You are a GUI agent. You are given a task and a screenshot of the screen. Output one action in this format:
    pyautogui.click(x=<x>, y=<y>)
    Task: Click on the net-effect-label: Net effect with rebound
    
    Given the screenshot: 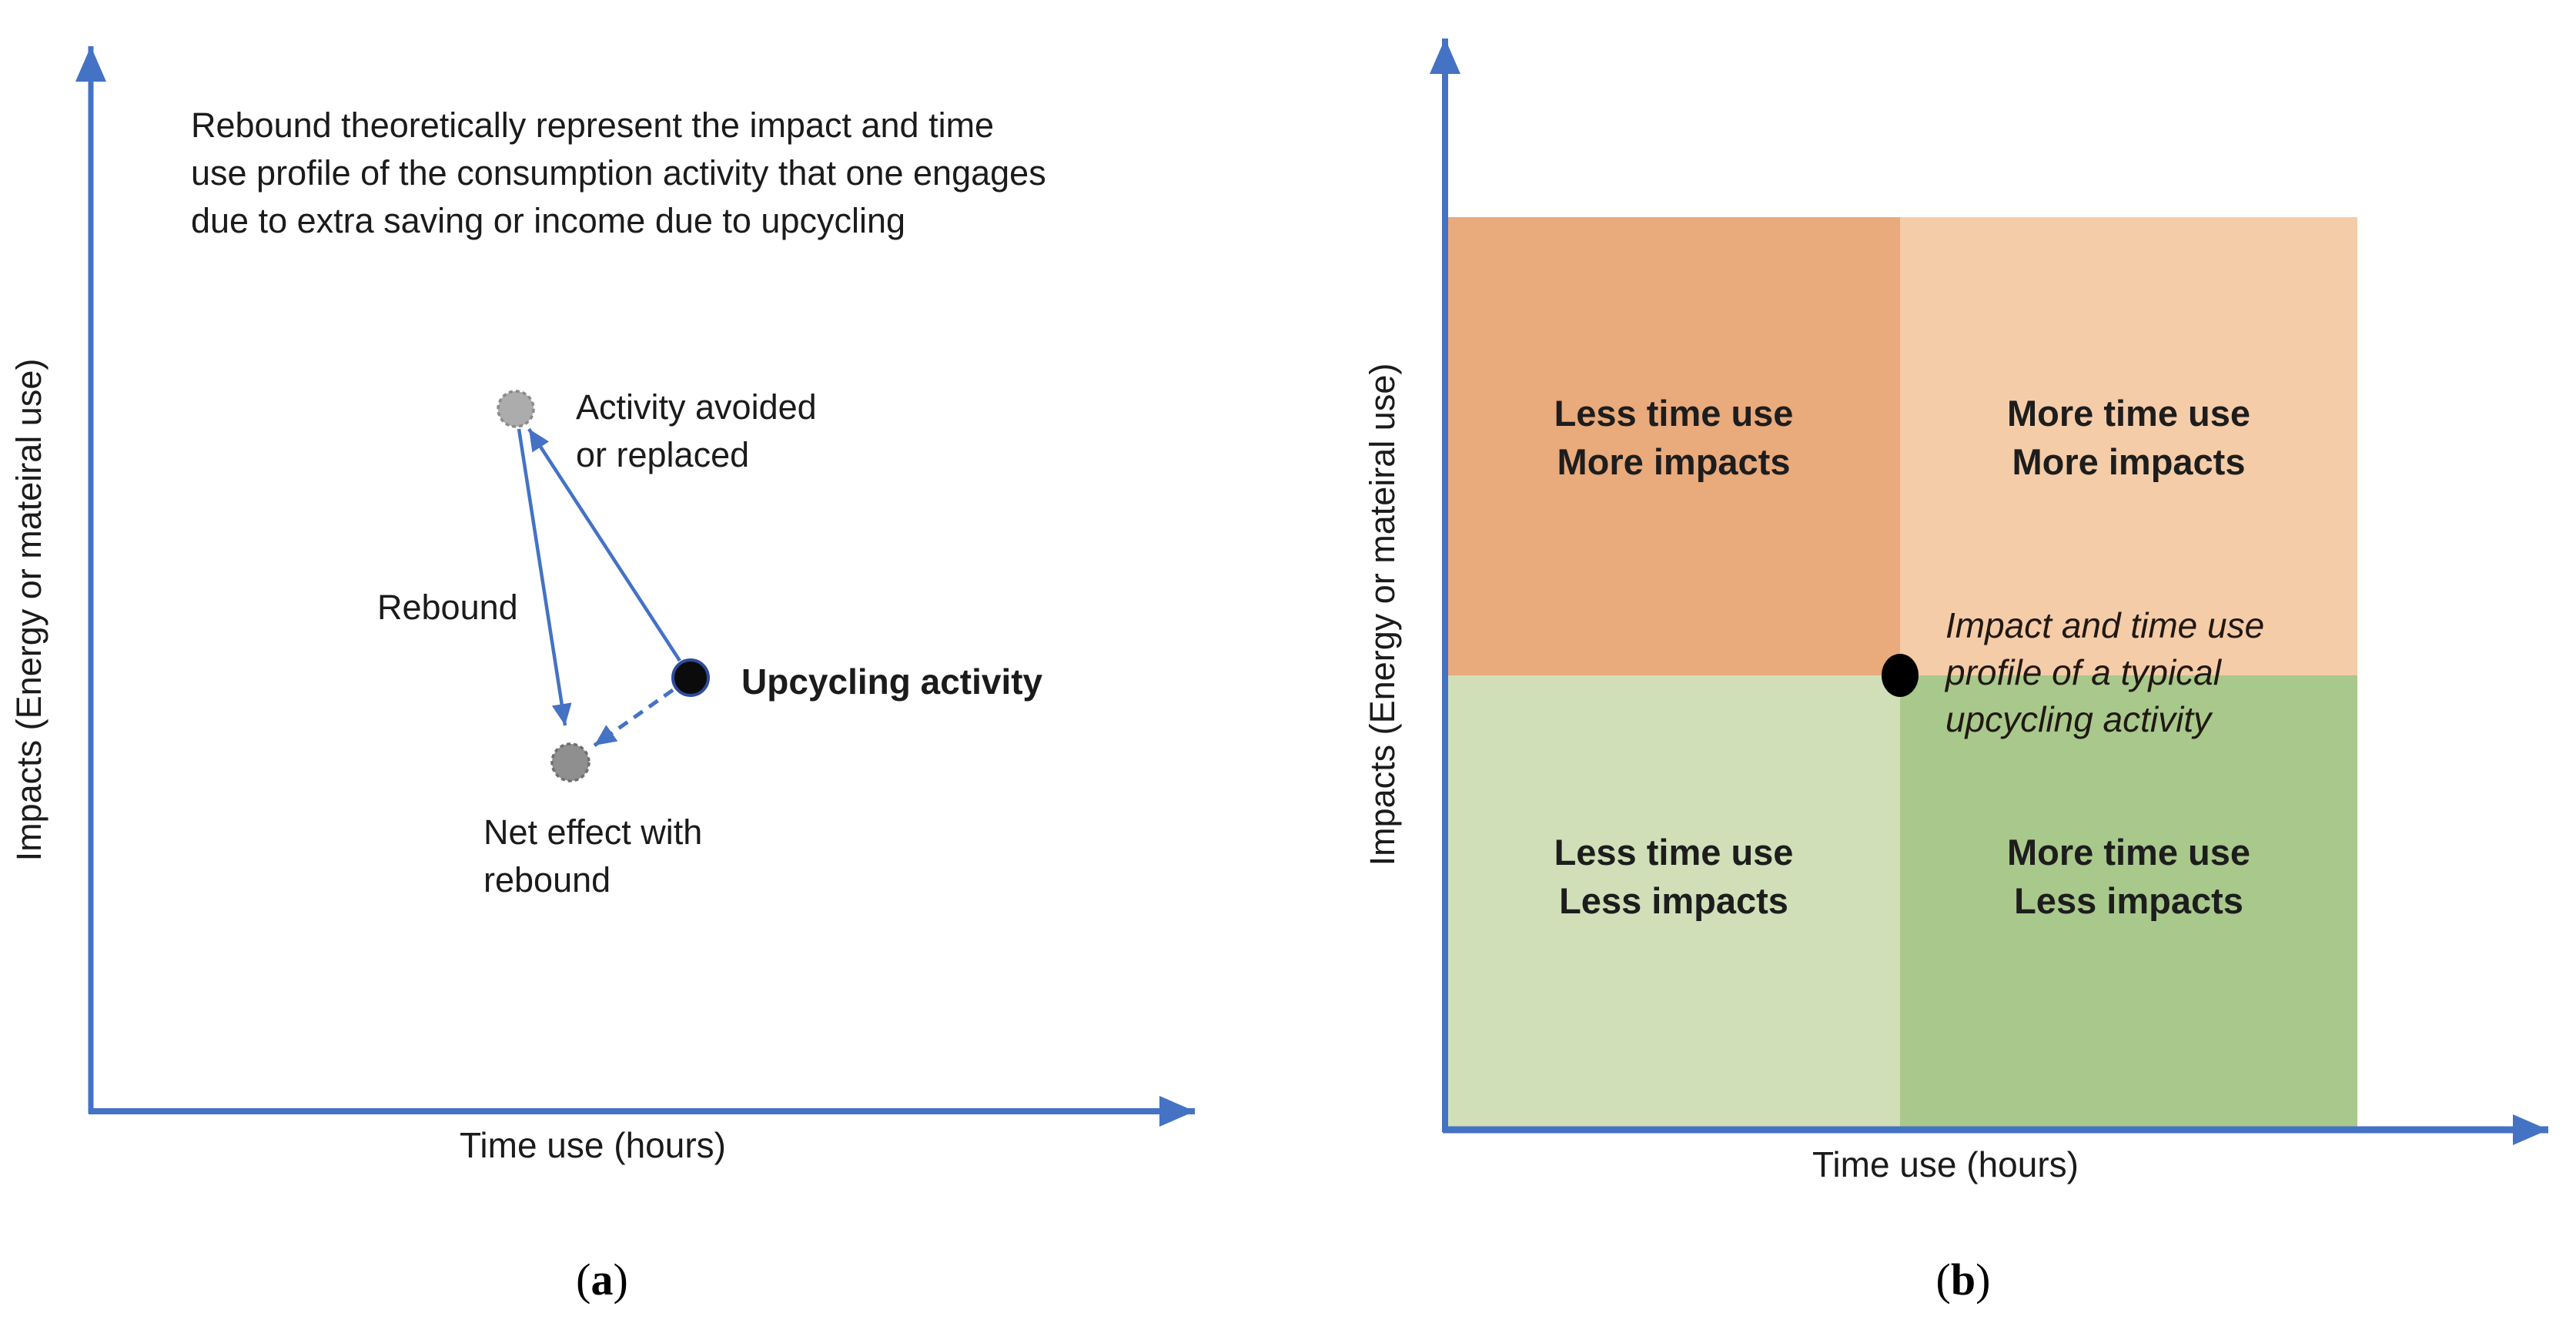 What is the action you would take?
    pyautogui.click(x=592, y=856)
    